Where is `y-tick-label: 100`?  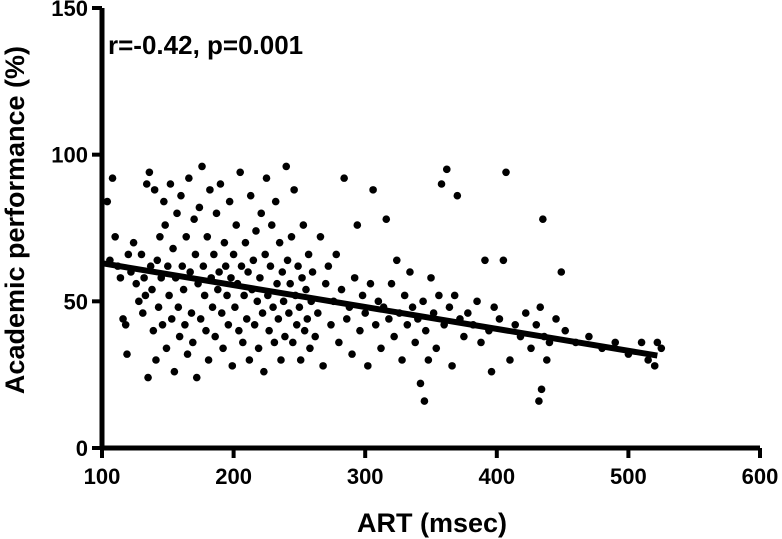
y-tick-label: 100 is located at coordinates (69, 155).